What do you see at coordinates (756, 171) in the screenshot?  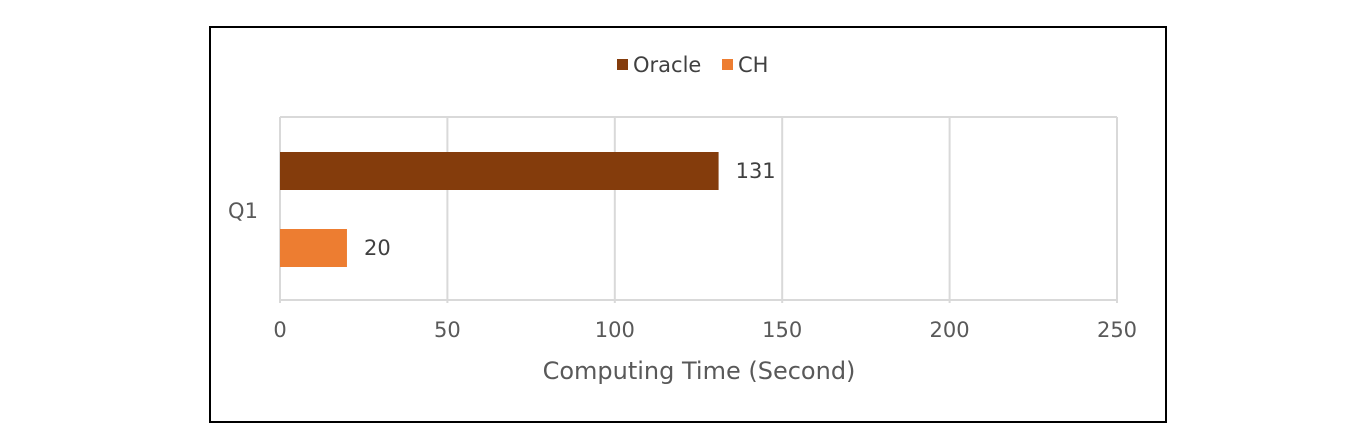 I see `data-label-oracle: 131` at bounding box center [756, 171].